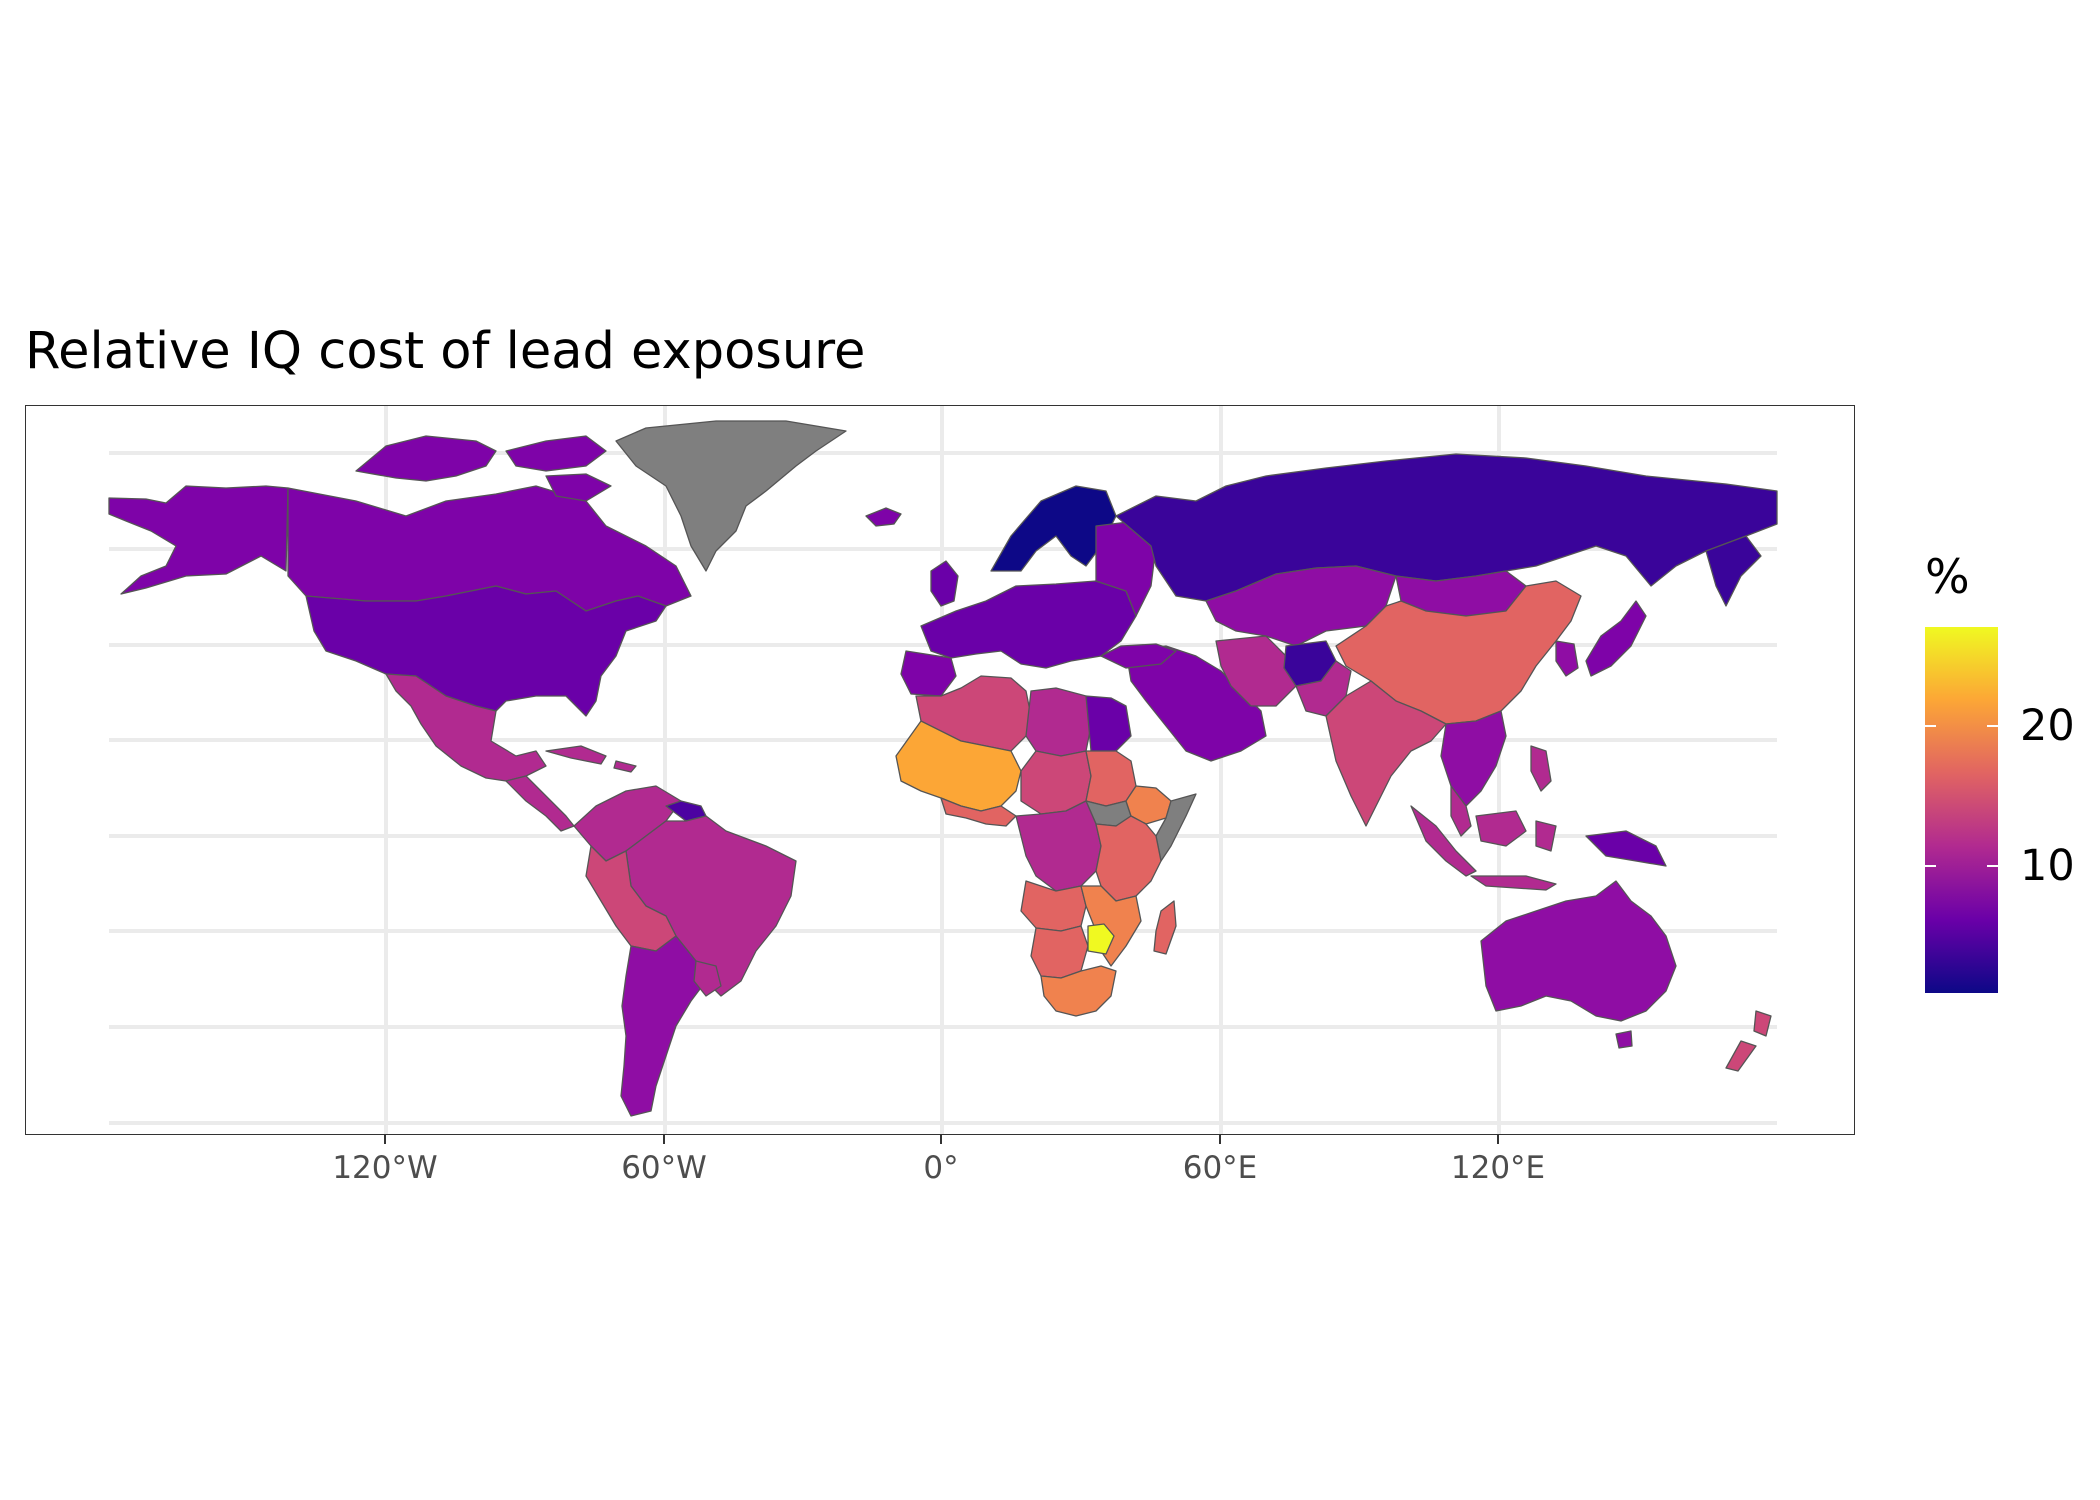  What do you see at coordinates (1626, 848) in the screenshot?
I see `region-new-guinea` at bounding box center [1626, 848].